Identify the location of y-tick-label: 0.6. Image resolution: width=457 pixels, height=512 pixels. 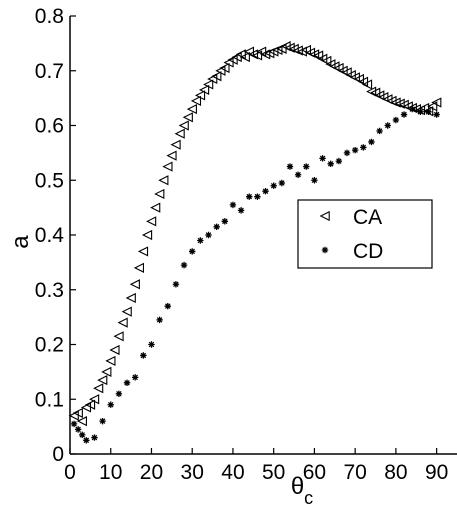
(49, 126).